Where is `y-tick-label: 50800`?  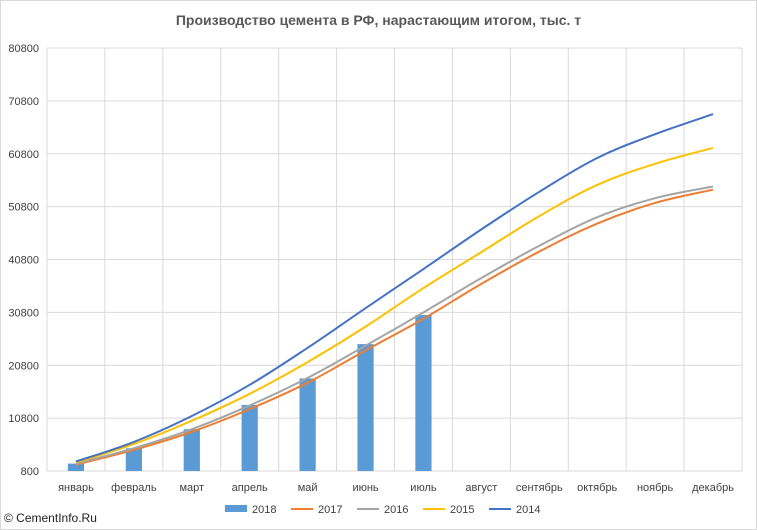
y-tick-label: 50800 is located at coordinates (23, 208).